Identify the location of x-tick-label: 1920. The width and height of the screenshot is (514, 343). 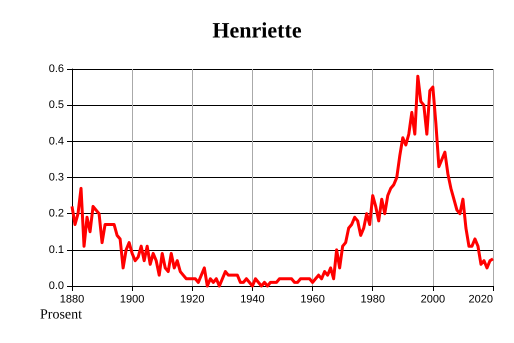
(192, 300).